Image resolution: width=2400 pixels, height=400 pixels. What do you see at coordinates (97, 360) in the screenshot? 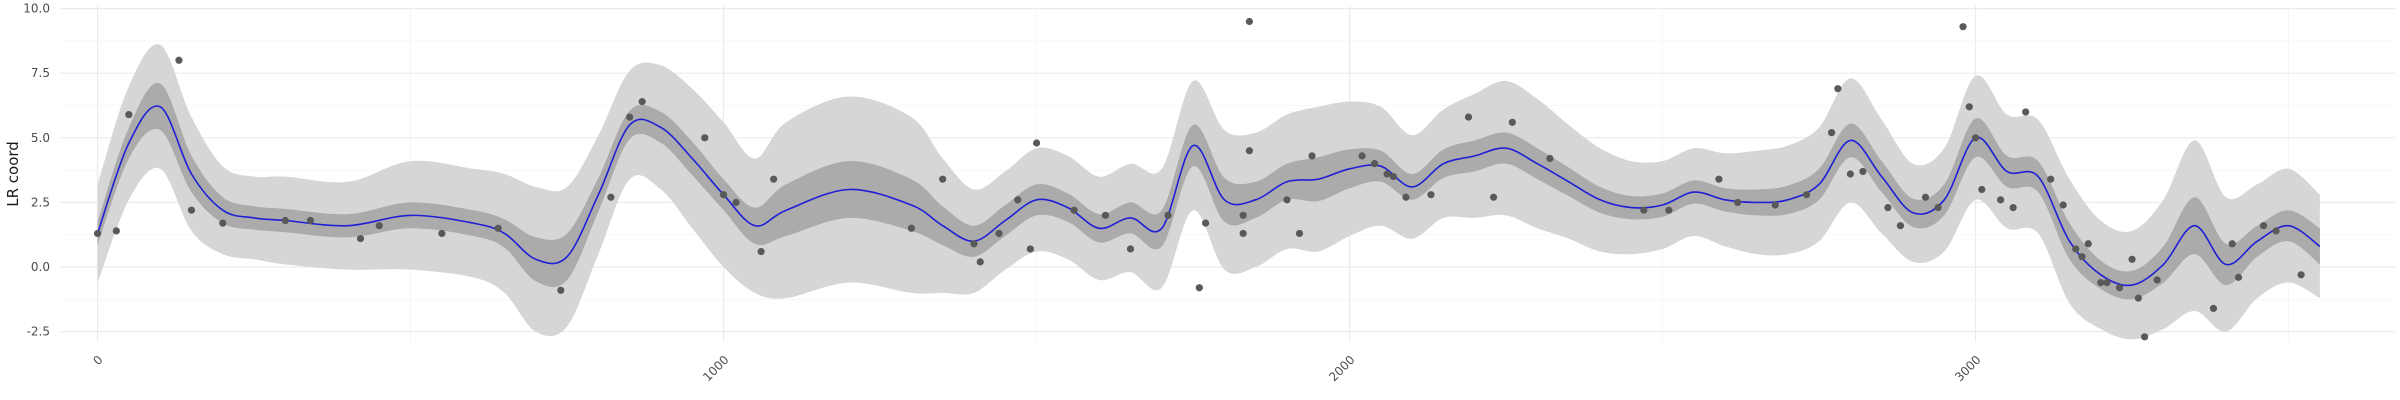
I see `x-tick-label: 0` at bounding box center [97, 360].